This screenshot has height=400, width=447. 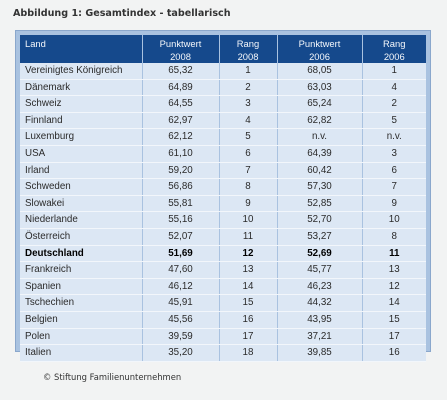 What do you see at coordinates (320, 303) in the screenshot?
I see `cell-punktwert-2006: 44,32` at bounding box center [320, 303].